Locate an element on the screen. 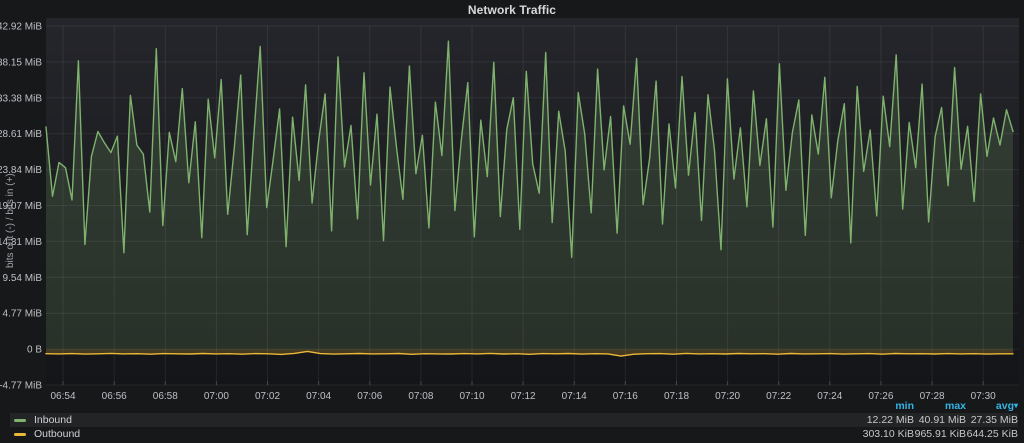  y-tick-label: 19.07 MiB is located at coordinates (21, 206).